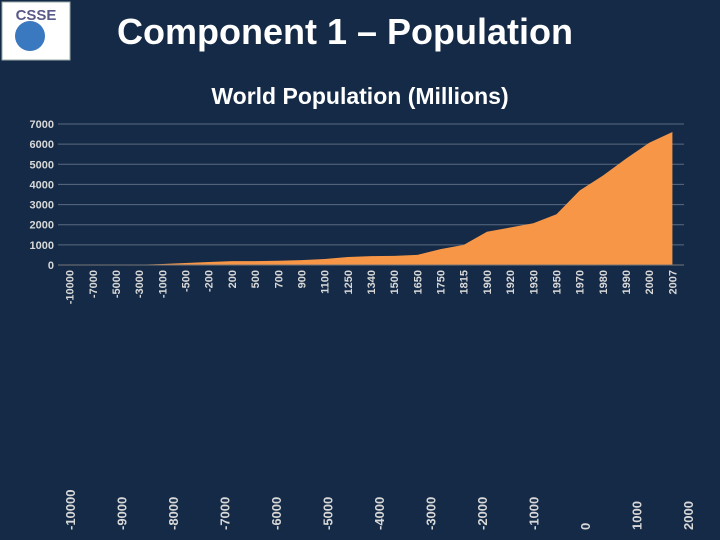 This screenshot has width=720, height=540. I want to click on x-tick-label: 900, so click(302, 279).